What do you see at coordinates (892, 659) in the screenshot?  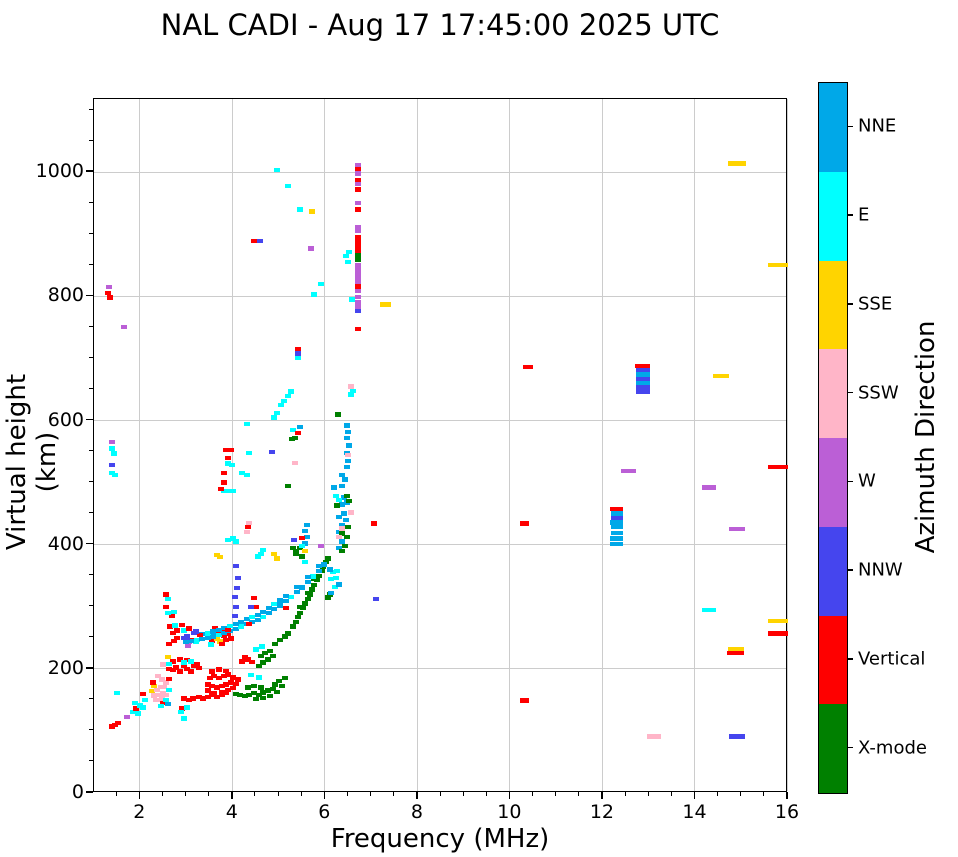 I see `colorbar-category-label: Vertical` at bounding box center [892, 659].